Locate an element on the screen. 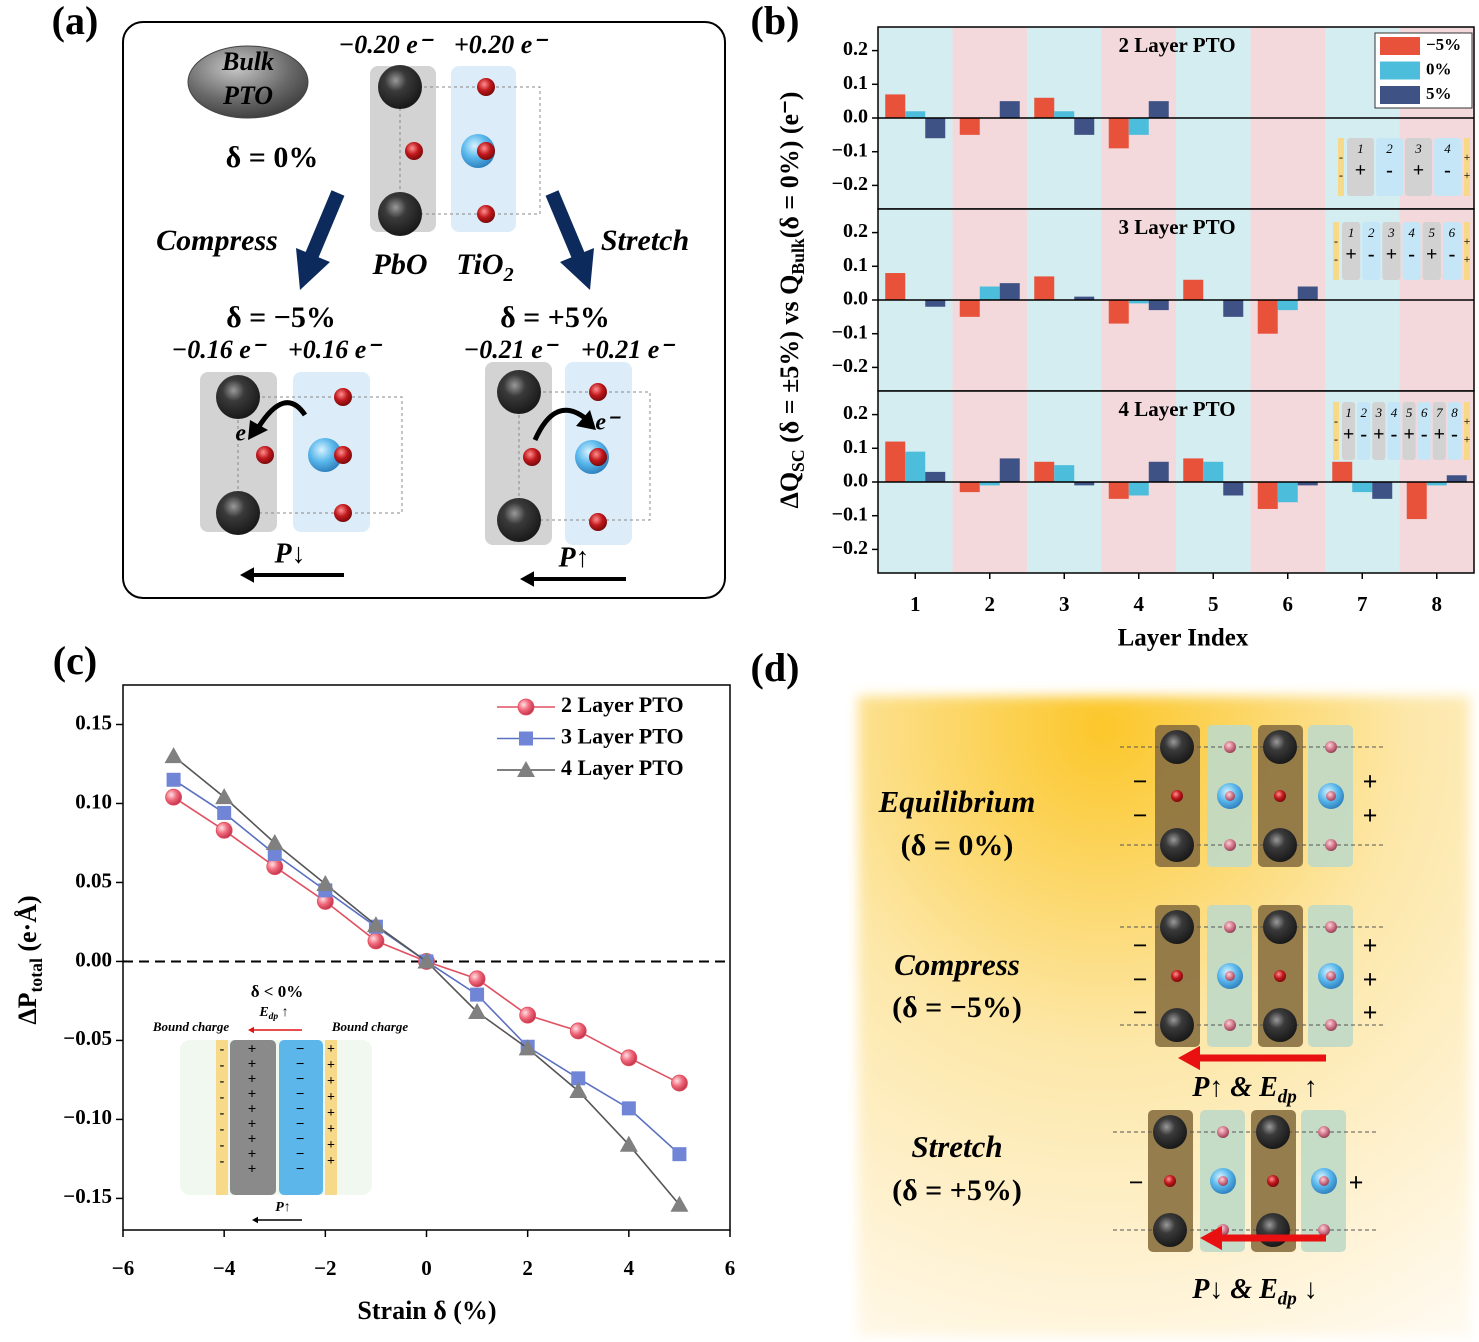 The height and width of the screenshot is (1342, 1479). state-name: Stretch is located at coordinates (956, 1146).